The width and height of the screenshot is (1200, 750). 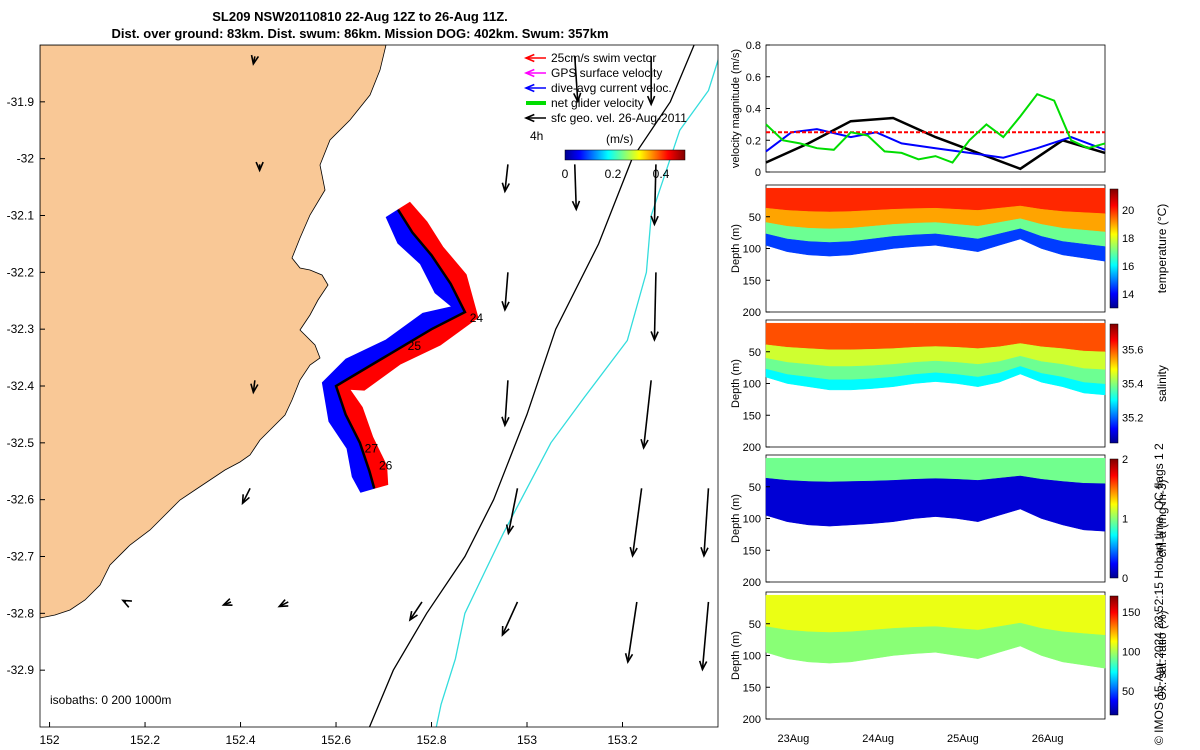 I want to click on temperature-y-tick-label: 150, so click(x=752, y=281).